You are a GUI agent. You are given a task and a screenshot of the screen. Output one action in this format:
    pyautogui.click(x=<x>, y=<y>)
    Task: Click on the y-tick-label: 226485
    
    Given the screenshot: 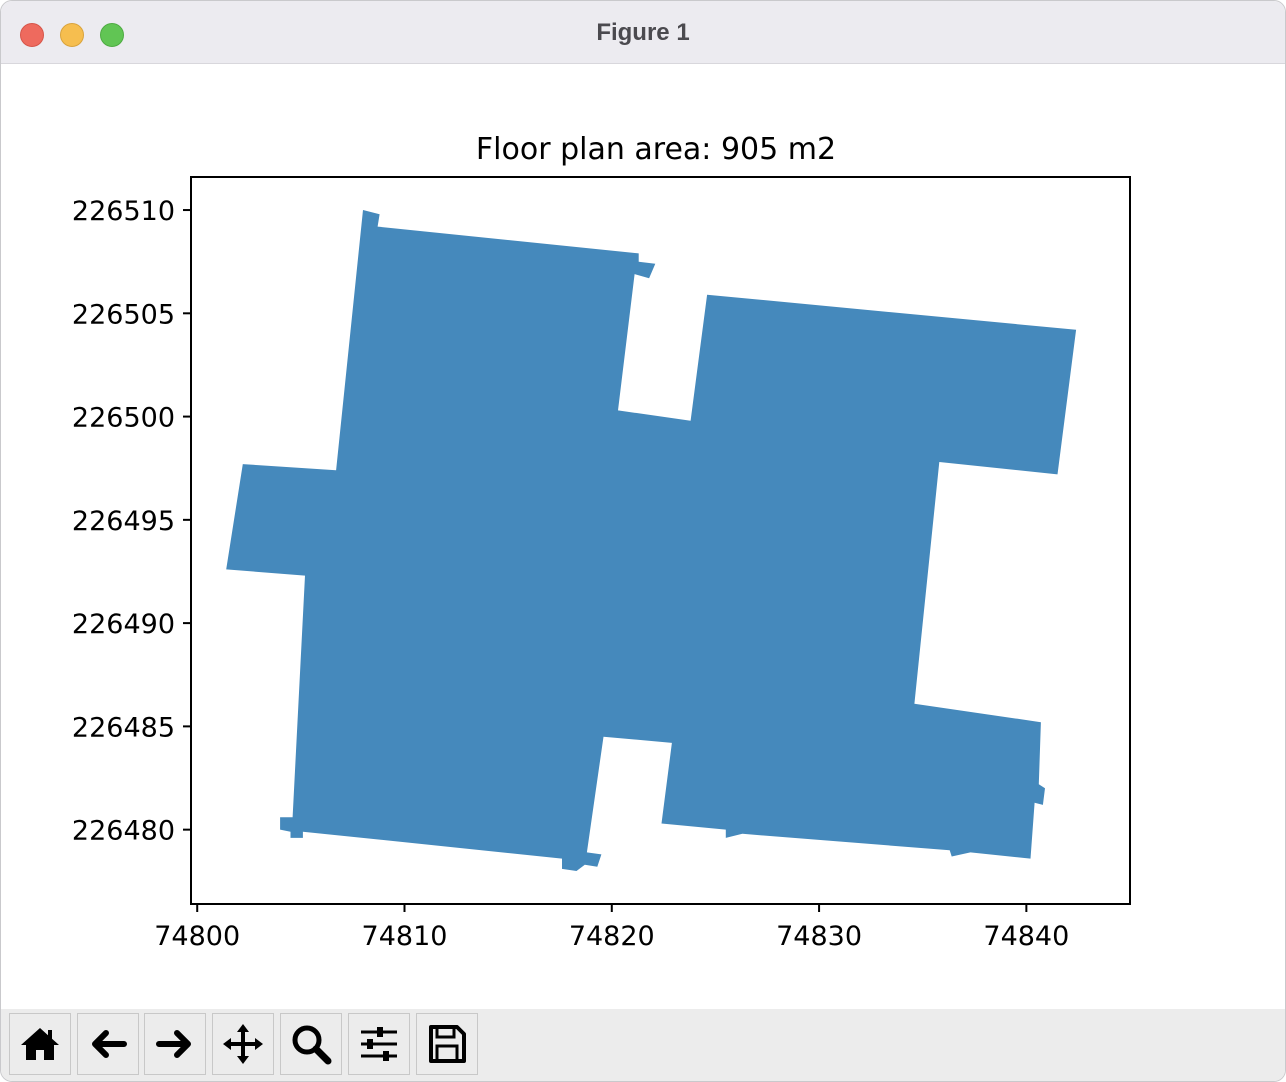 What is the action you would take?
    pyautogui.click(x=123, y=727)
    